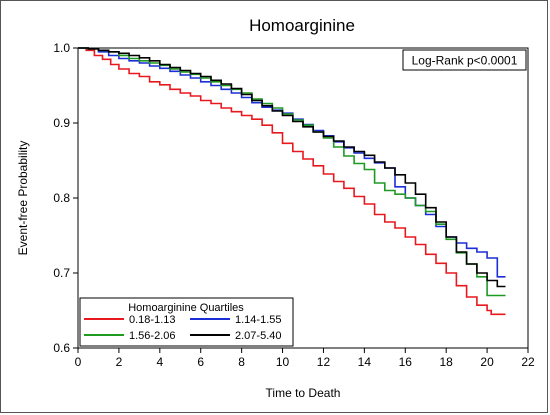 The width and height of the screenshot is (550, 415). What do you see at coordinates (302, 25) in the screenshot?
I see `chart-title: Homoarginine` at bounding box center [302, 25].